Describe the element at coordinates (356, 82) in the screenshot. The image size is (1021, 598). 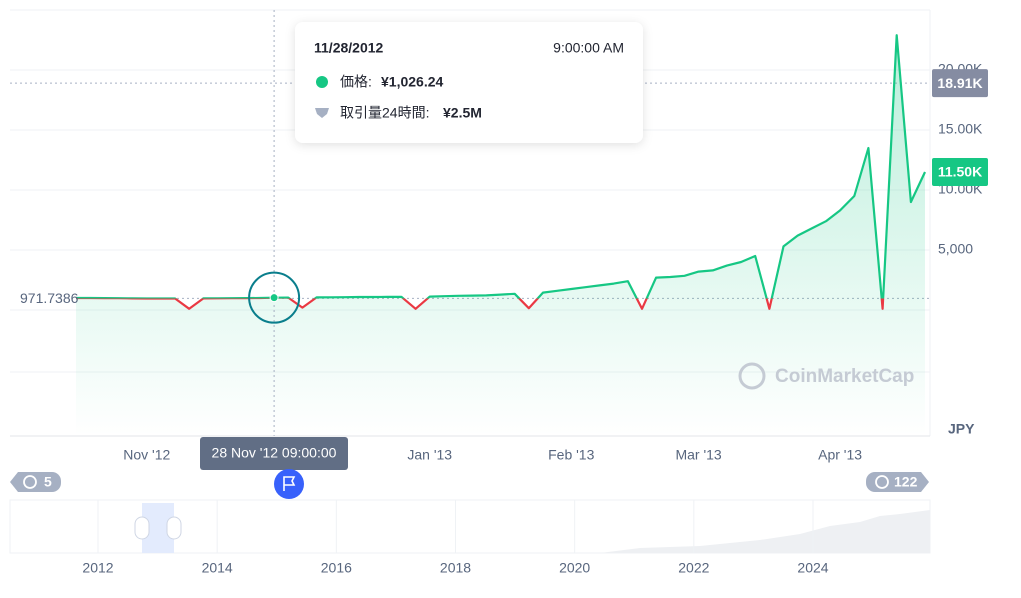
I see `tooltip-price-label: 価格:` at that location.